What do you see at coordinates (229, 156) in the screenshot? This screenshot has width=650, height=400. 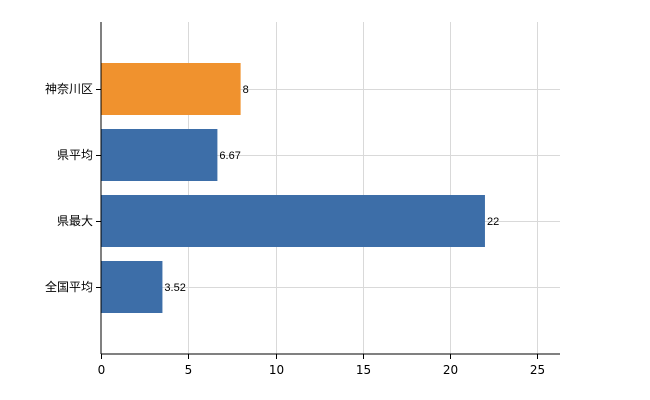 I see `data-label: 6.67` at bounding box center [229, 156].